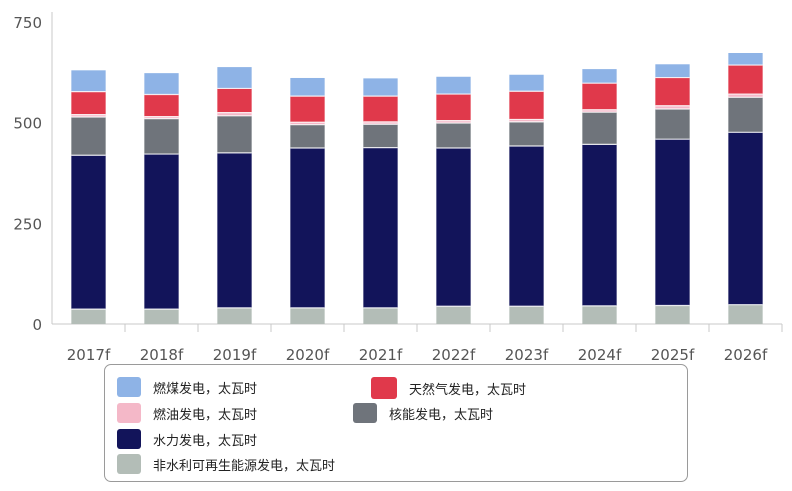 Image resolution: width=792 pixels, height=491 pixels. I want to click on legend-item-renewable: 非水利可再生能源发电，太瓦时, so click(226, 464).